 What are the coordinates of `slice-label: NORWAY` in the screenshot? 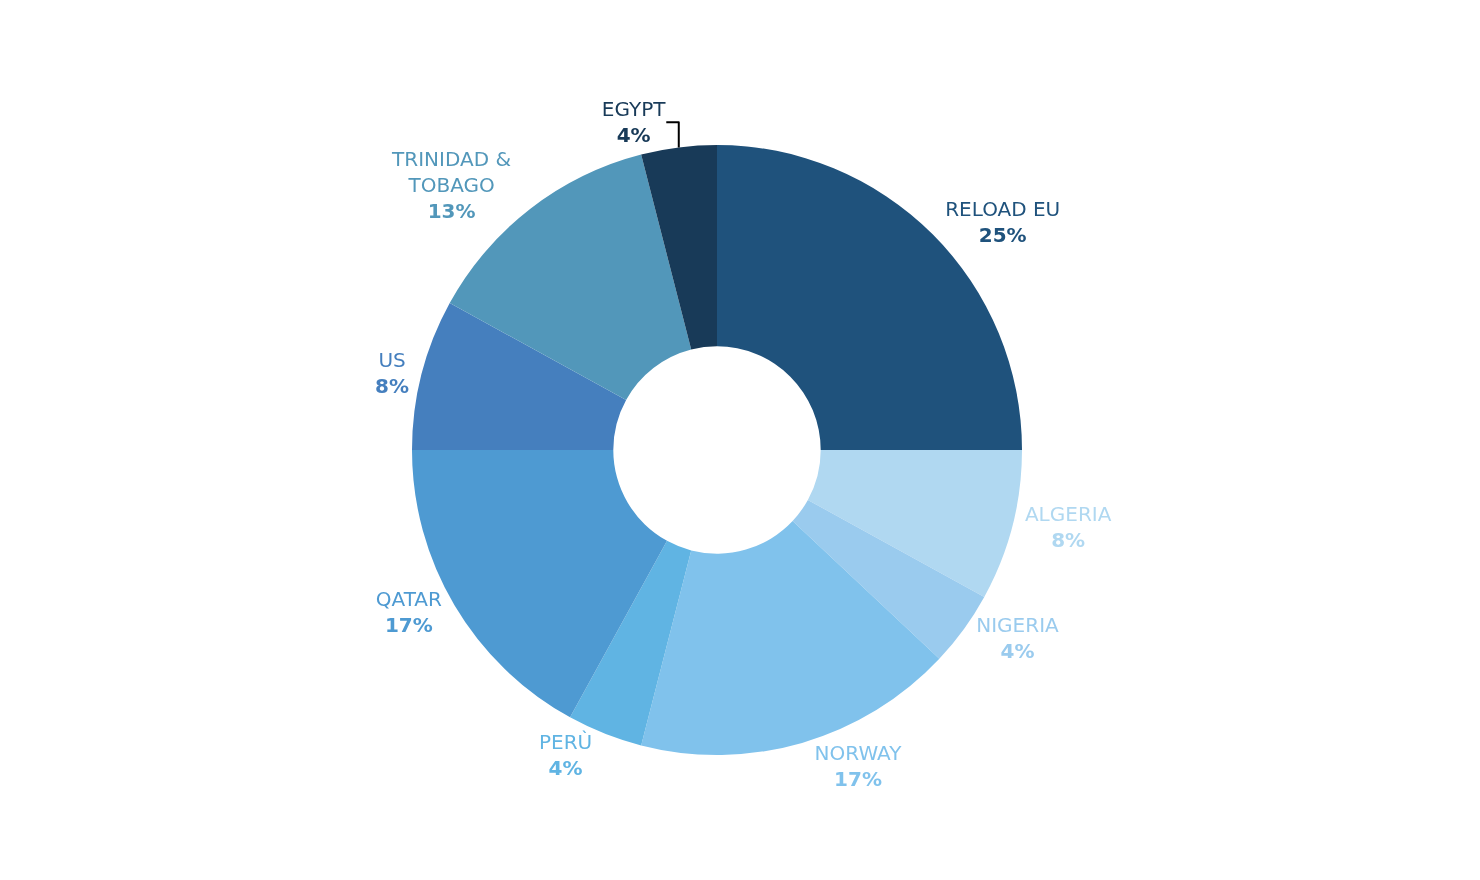 It's located at (858, 752).